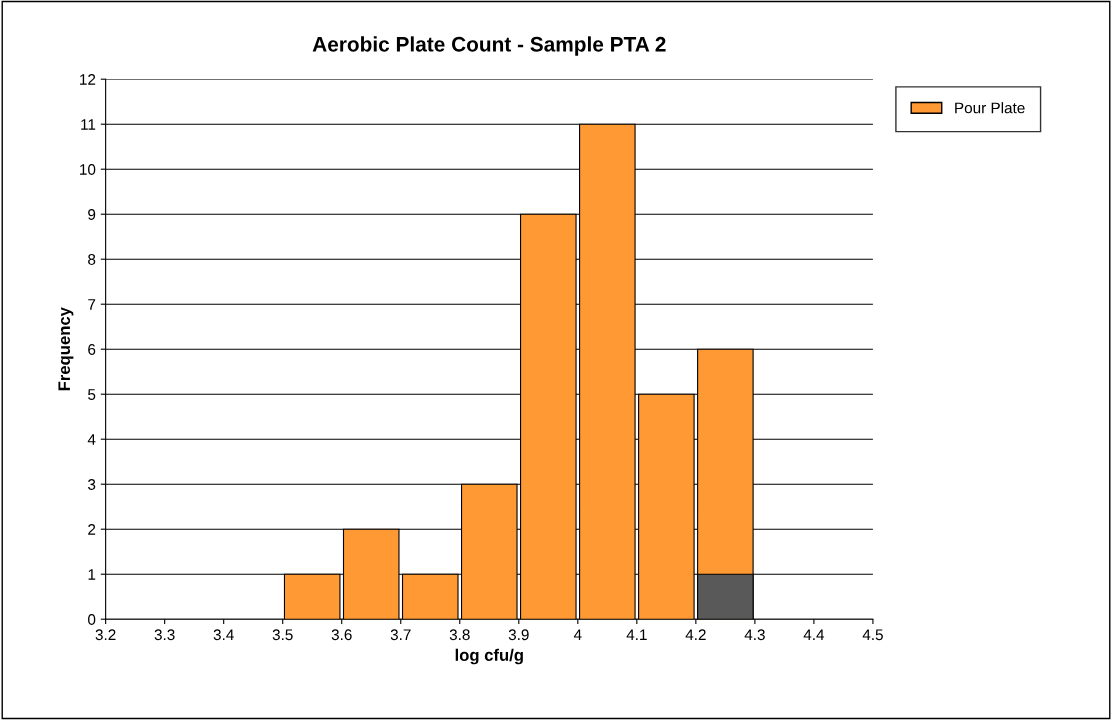 The image size is (1112, 720). I want to click on legend-label: Pour Plate, so click(990, 108).